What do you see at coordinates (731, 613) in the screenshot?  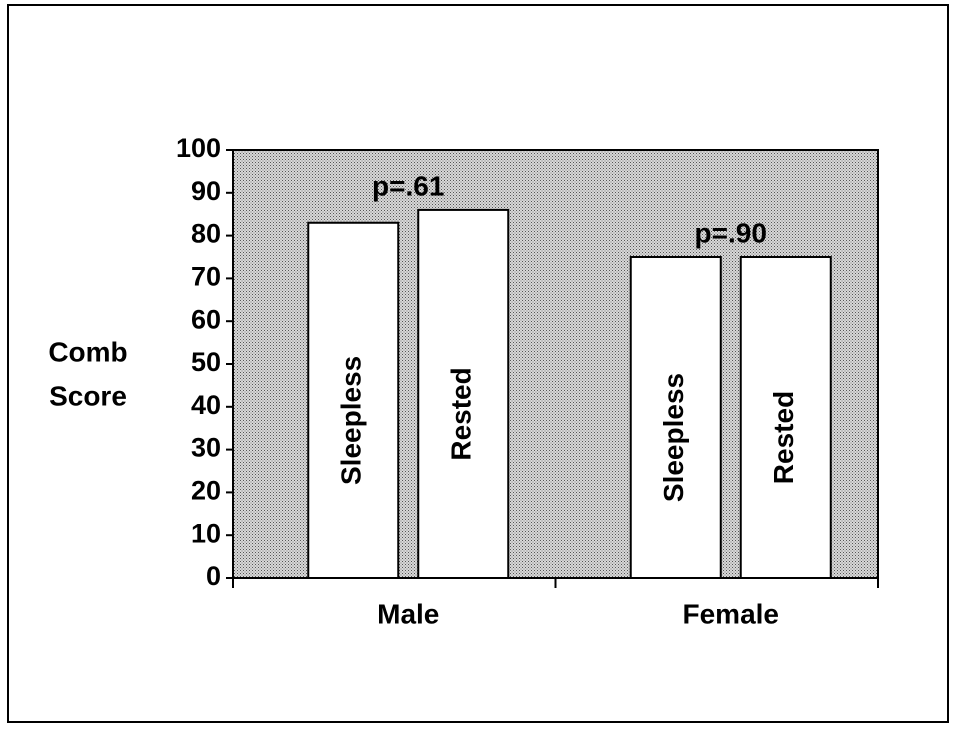 I see `x-tick-label: Female` at bounding box center [731, 613].